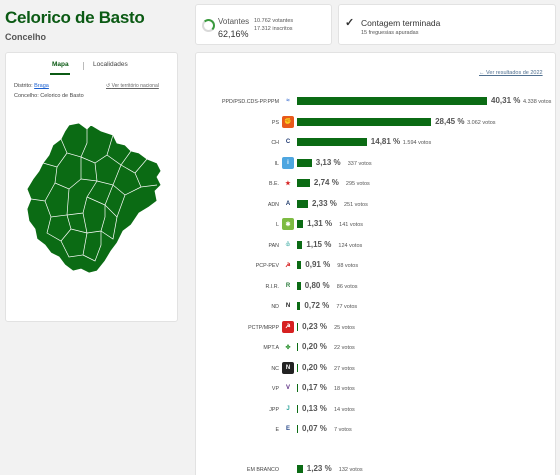 The image size is (560, 475). I want to click on nc-logo-icon: N, so click(288, 367).